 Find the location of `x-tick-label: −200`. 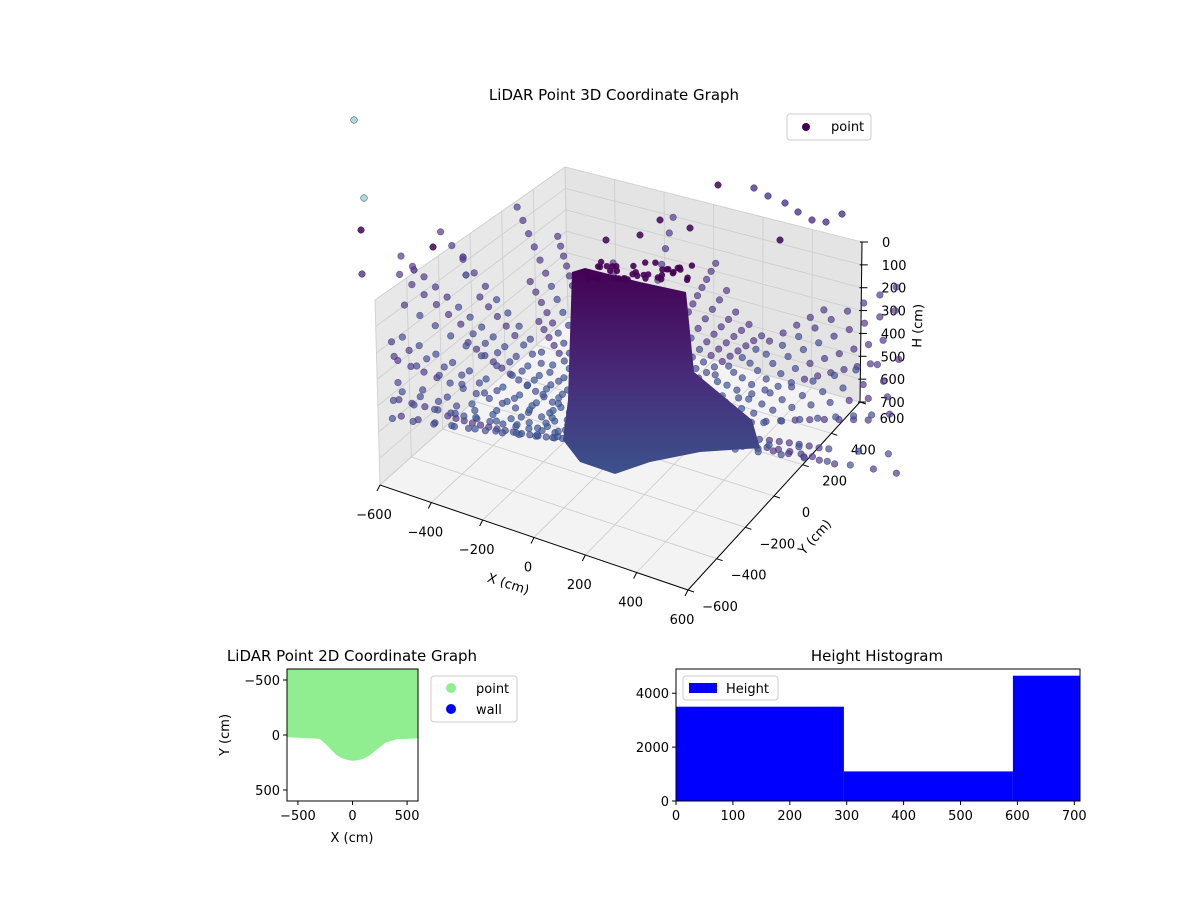

x-tick-label: −200 is located at coordinates (477, 550).